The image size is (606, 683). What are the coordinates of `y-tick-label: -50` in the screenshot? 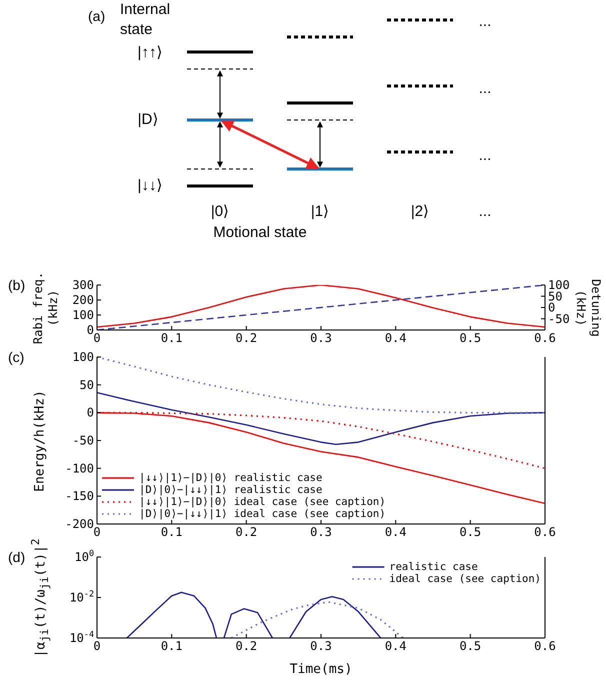 It's located at (83, 441).